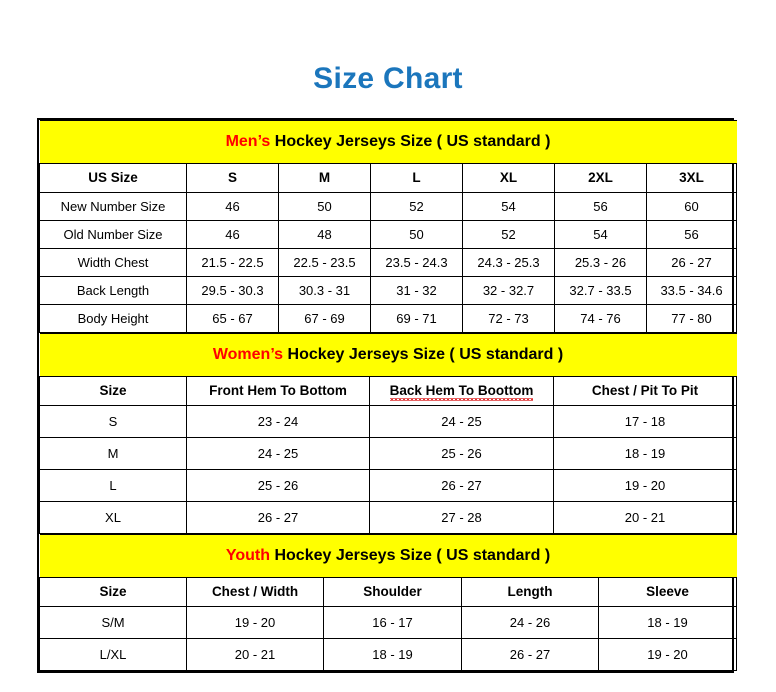 The height and width of the screenshot is (692, 776). I want to click on youth-header-cell: Chest / Width, so click(255, 592).